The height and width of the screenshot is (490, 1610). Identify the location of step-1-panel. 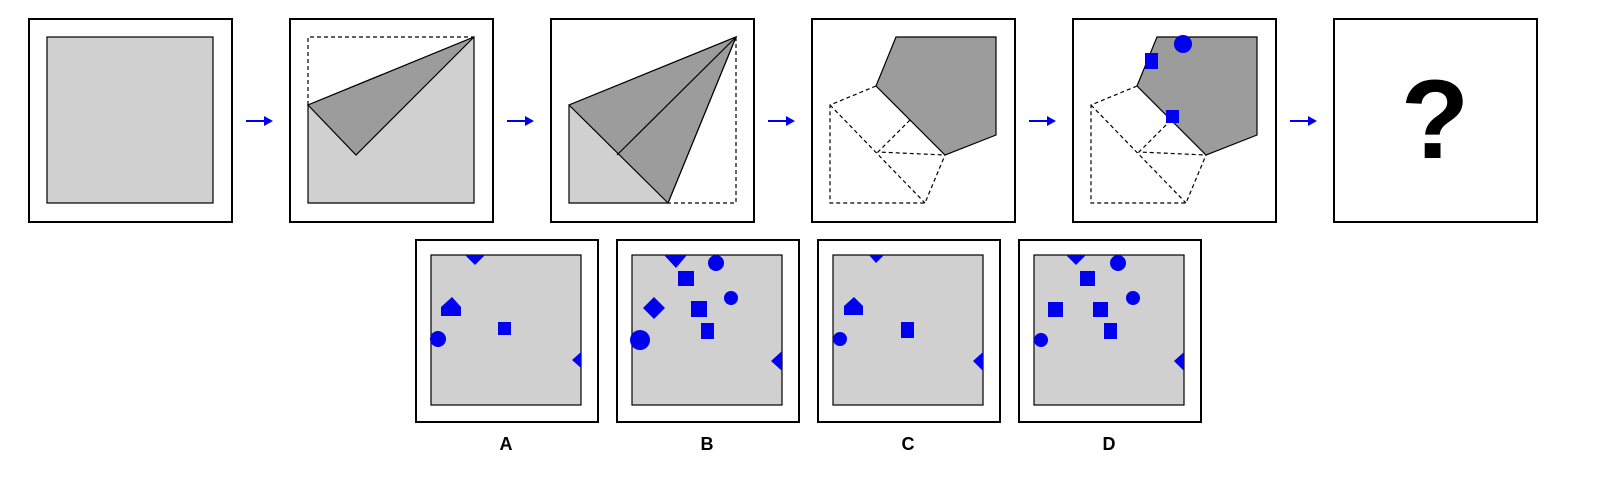
(130, 120).